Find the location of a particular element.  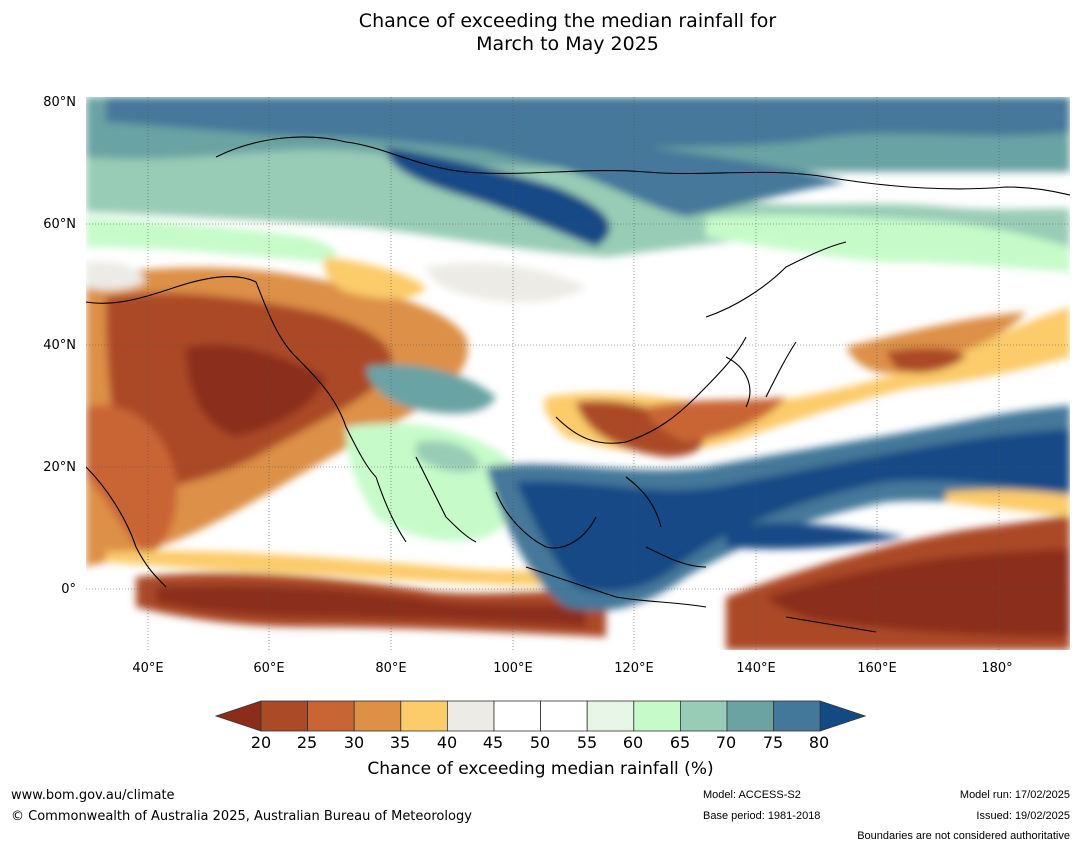

lon-label-160e: 160°E is located at coordinates (877, 668).